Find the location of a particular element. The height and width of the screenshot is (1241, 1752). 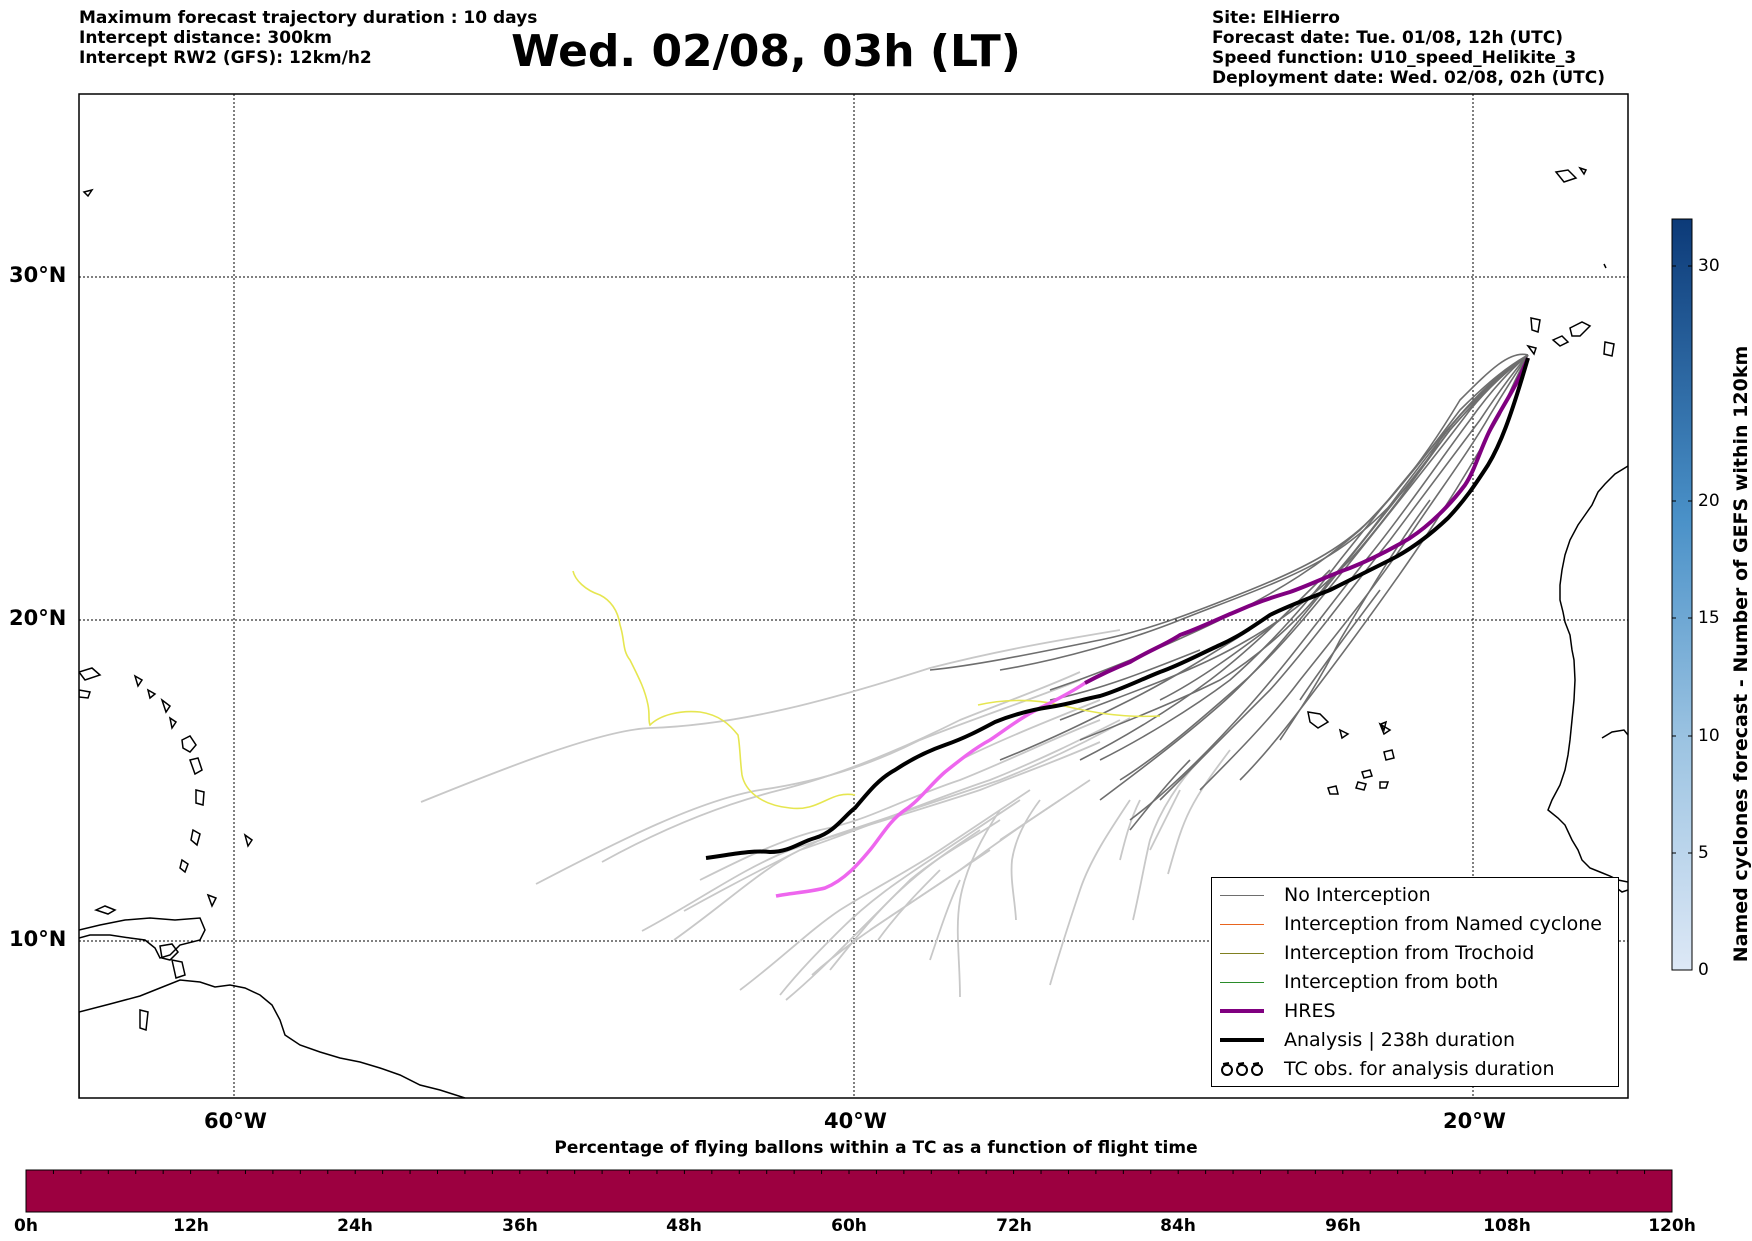

lat-label-20n: 20°N is located at coordinates (38, 618).